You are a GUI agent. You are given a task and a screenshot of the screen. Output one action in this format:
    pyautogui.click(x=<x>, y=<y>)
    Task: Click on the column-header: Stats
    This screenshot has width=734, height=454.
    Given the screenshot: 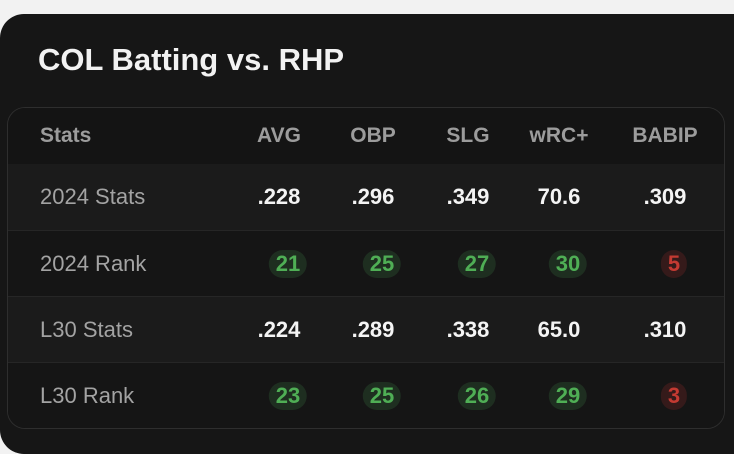 What is the action you would take?
    pyautogui.click(x=66, y=135)
    